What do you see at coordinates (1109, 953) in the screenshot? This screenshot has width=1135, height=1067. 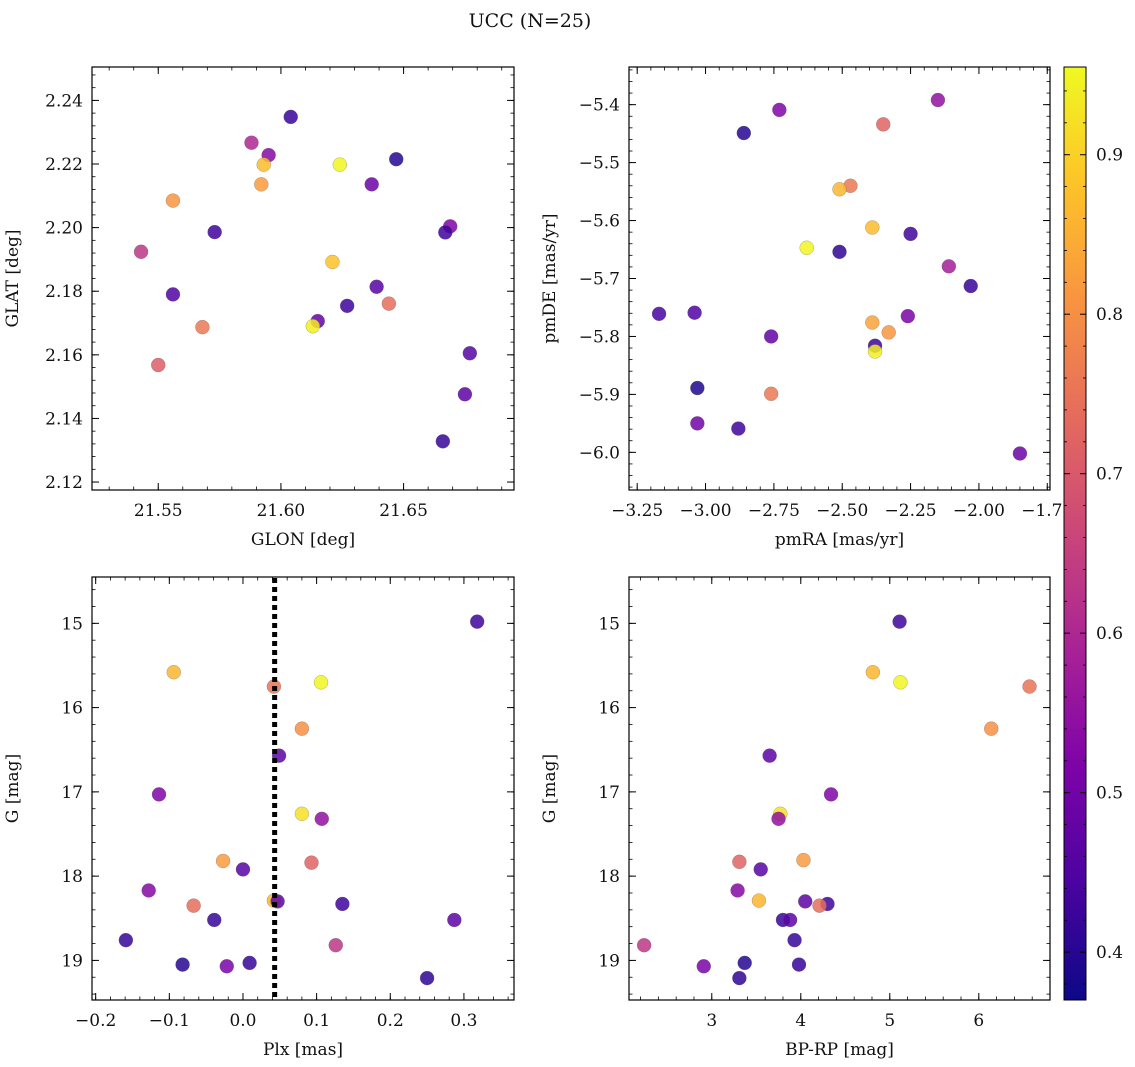 I see `colorbar-tick-label: 0.4` at bounding box center [1109, 953].